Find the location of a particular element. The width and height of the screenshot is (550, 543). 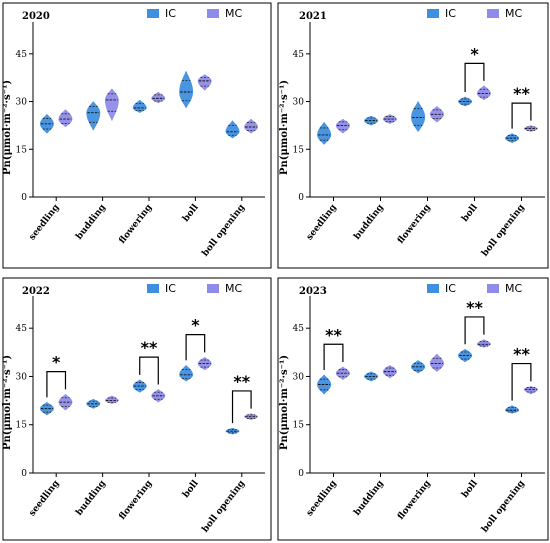

year-label: 2021 is located at coordinates (313, 16).